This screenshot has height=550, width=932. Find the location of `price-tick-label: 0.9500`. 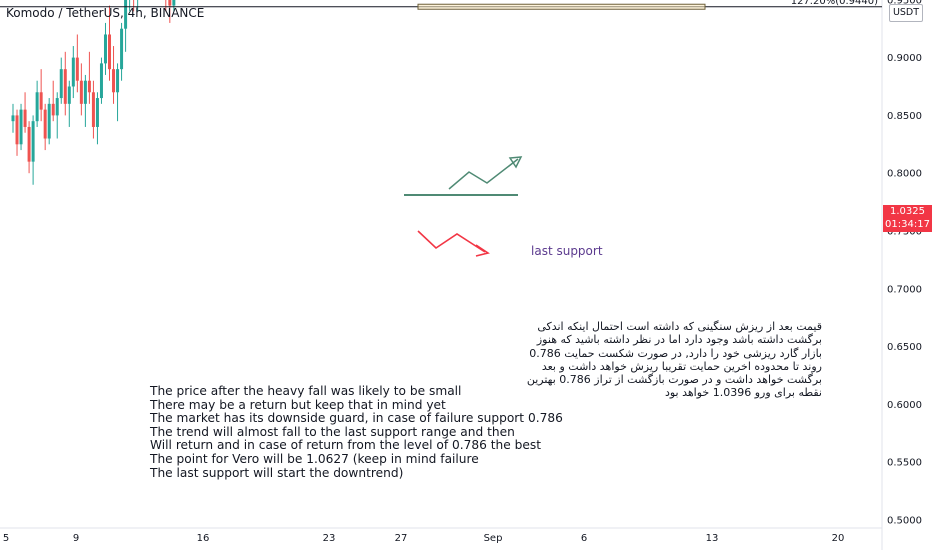

price-tick-label: 0.9500 is located at coordinates (904, 3).